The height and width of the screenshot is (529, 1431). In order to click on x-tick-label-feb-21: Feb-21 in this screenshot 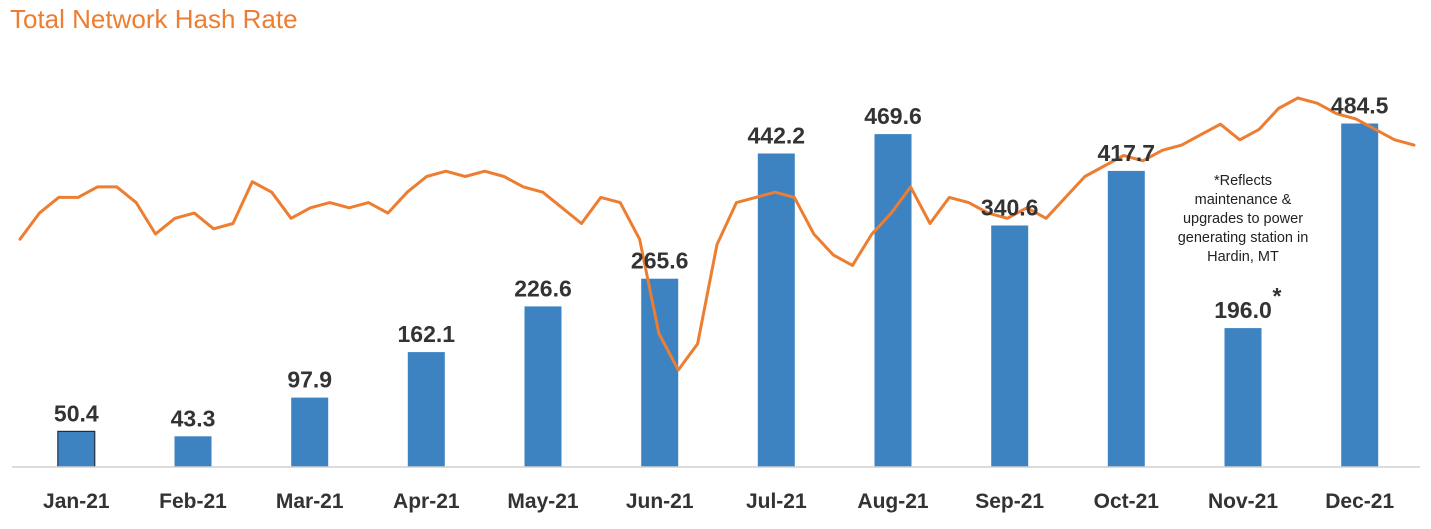, I will do `click(193, 501)`.